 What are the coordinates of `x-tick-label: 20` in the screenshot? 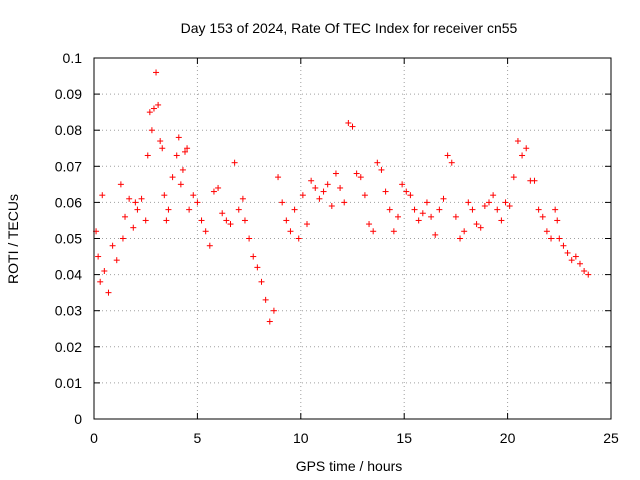 It's located at (508, 438).